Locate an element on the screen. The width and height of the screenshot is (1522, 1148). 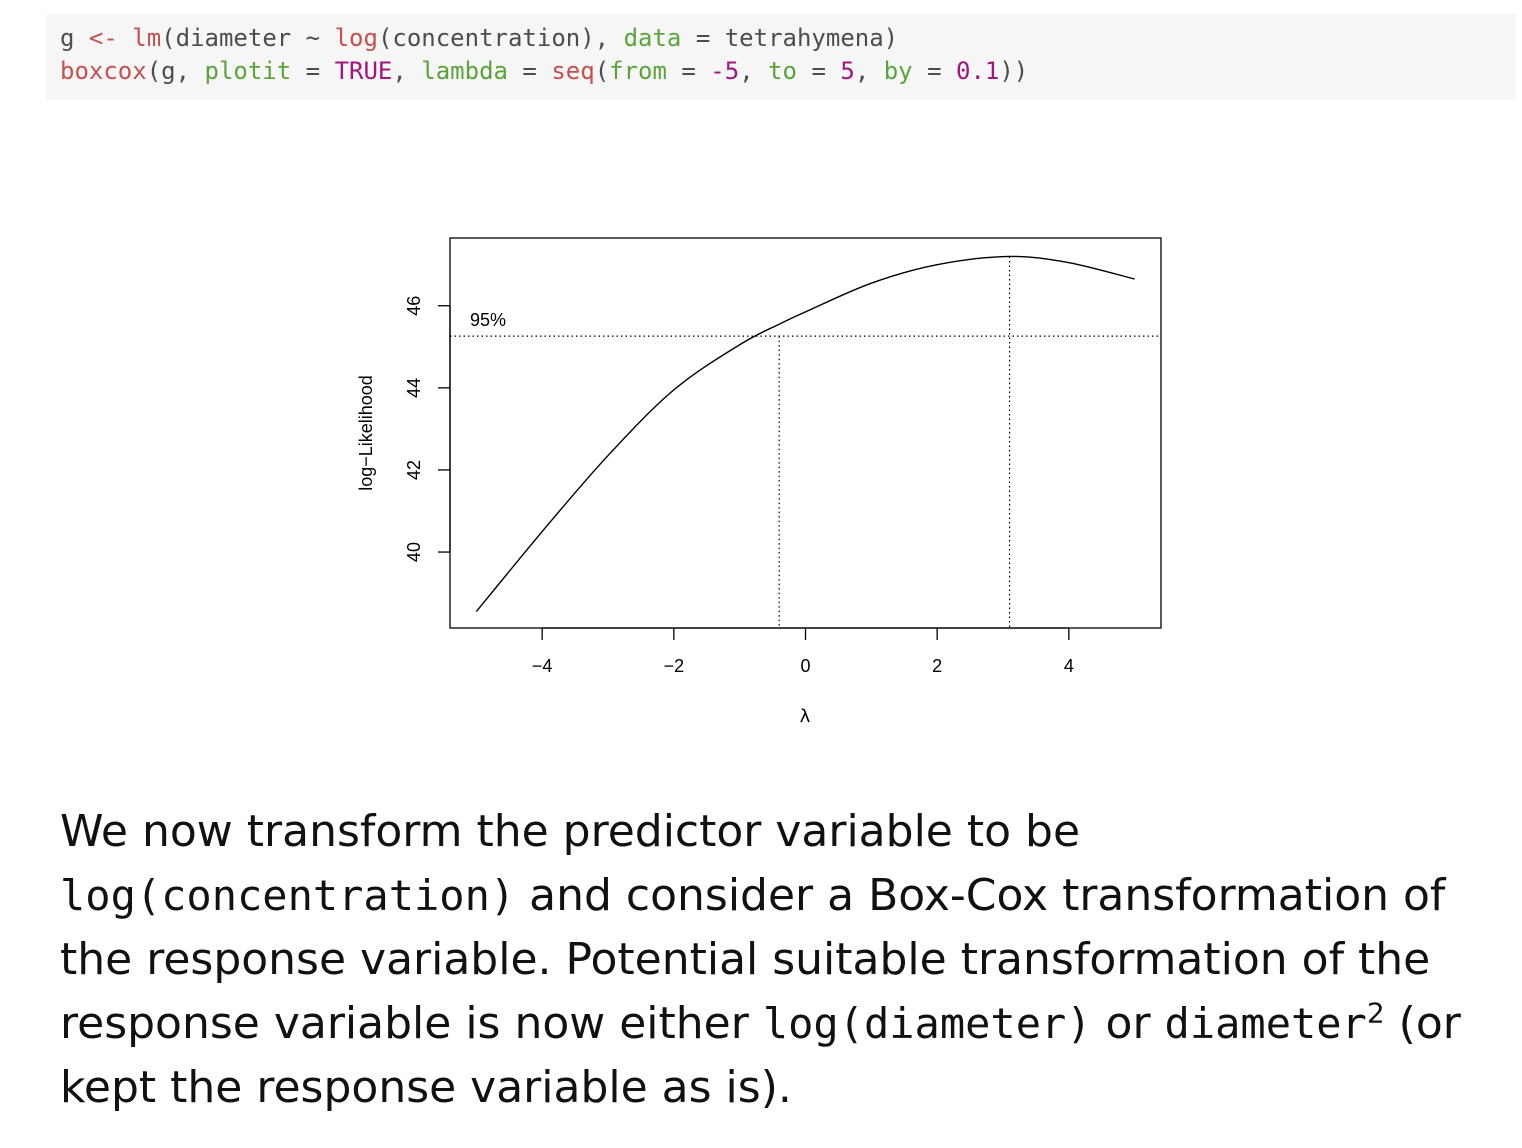
inline-code-log-diameter: log(diameter) is located at coordinates (927, 1023).